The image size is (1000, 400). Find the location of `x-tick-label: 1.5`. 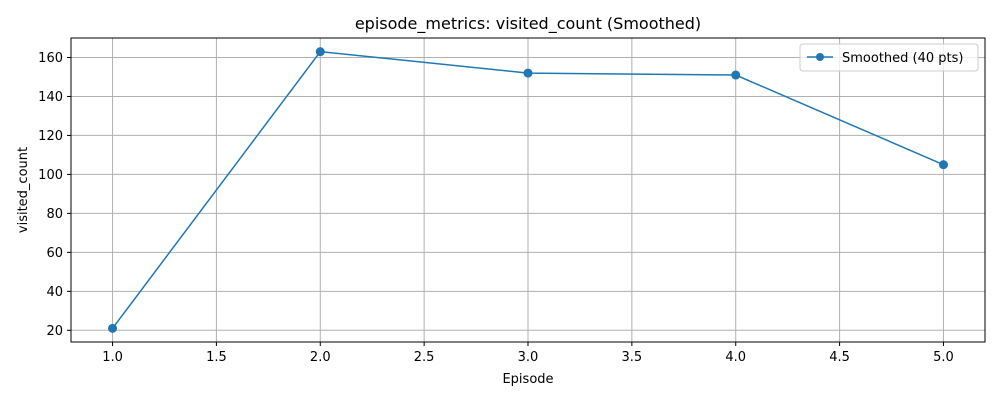

x-tick-label: 1.5 is located at coordinates (216, 357).